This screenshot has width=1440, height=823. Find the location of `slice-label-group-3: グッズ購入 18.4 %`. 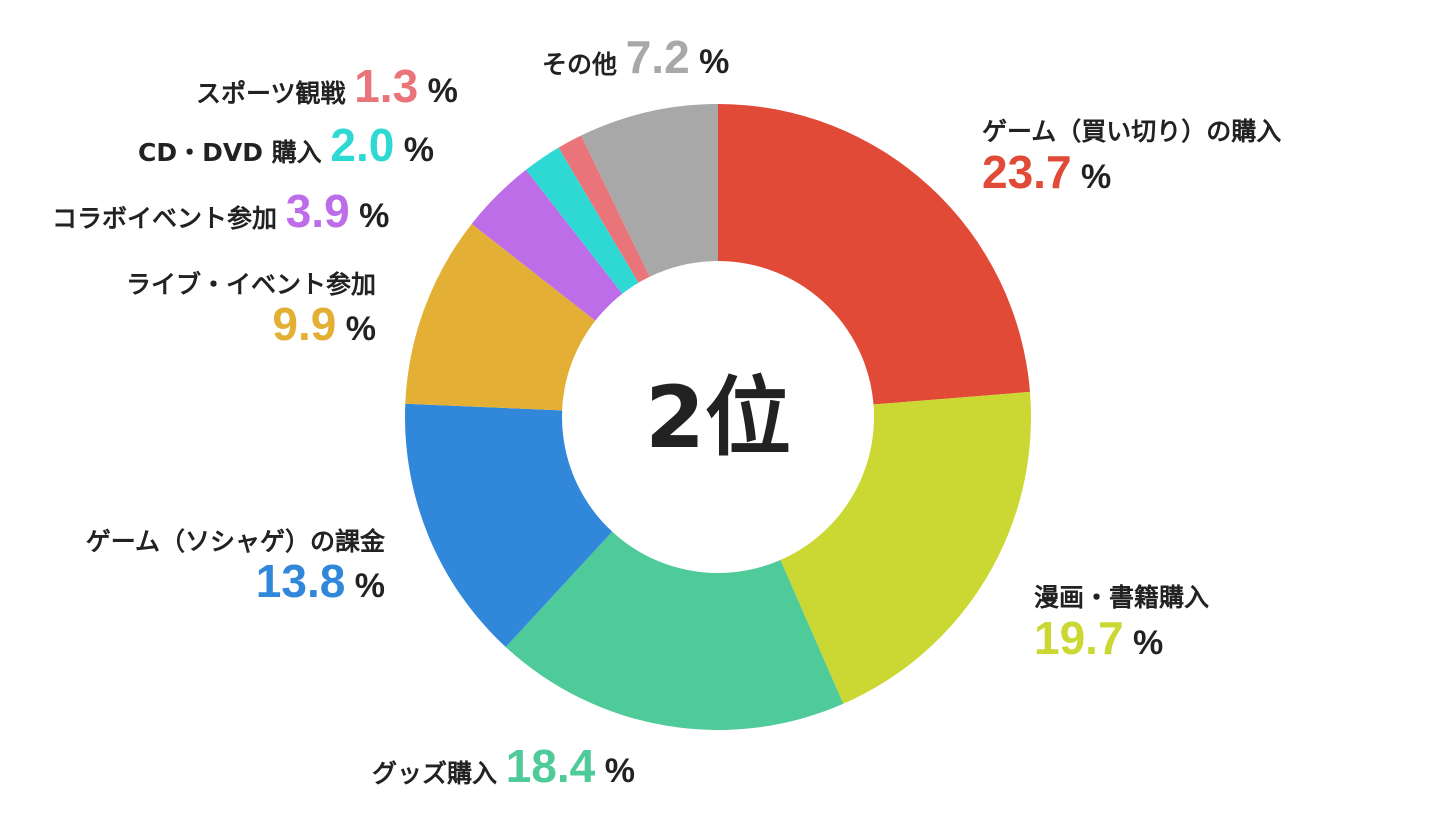

slice-label-group-3: グッズ購入 18.4 % is located at coordinates (503, 766).